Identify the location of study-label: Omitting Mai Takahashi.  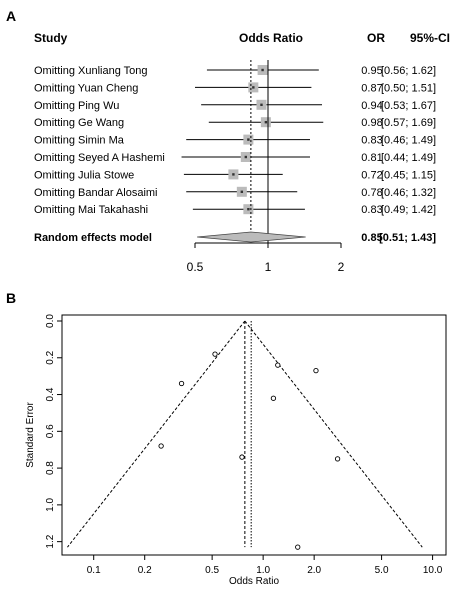
(91, 210).